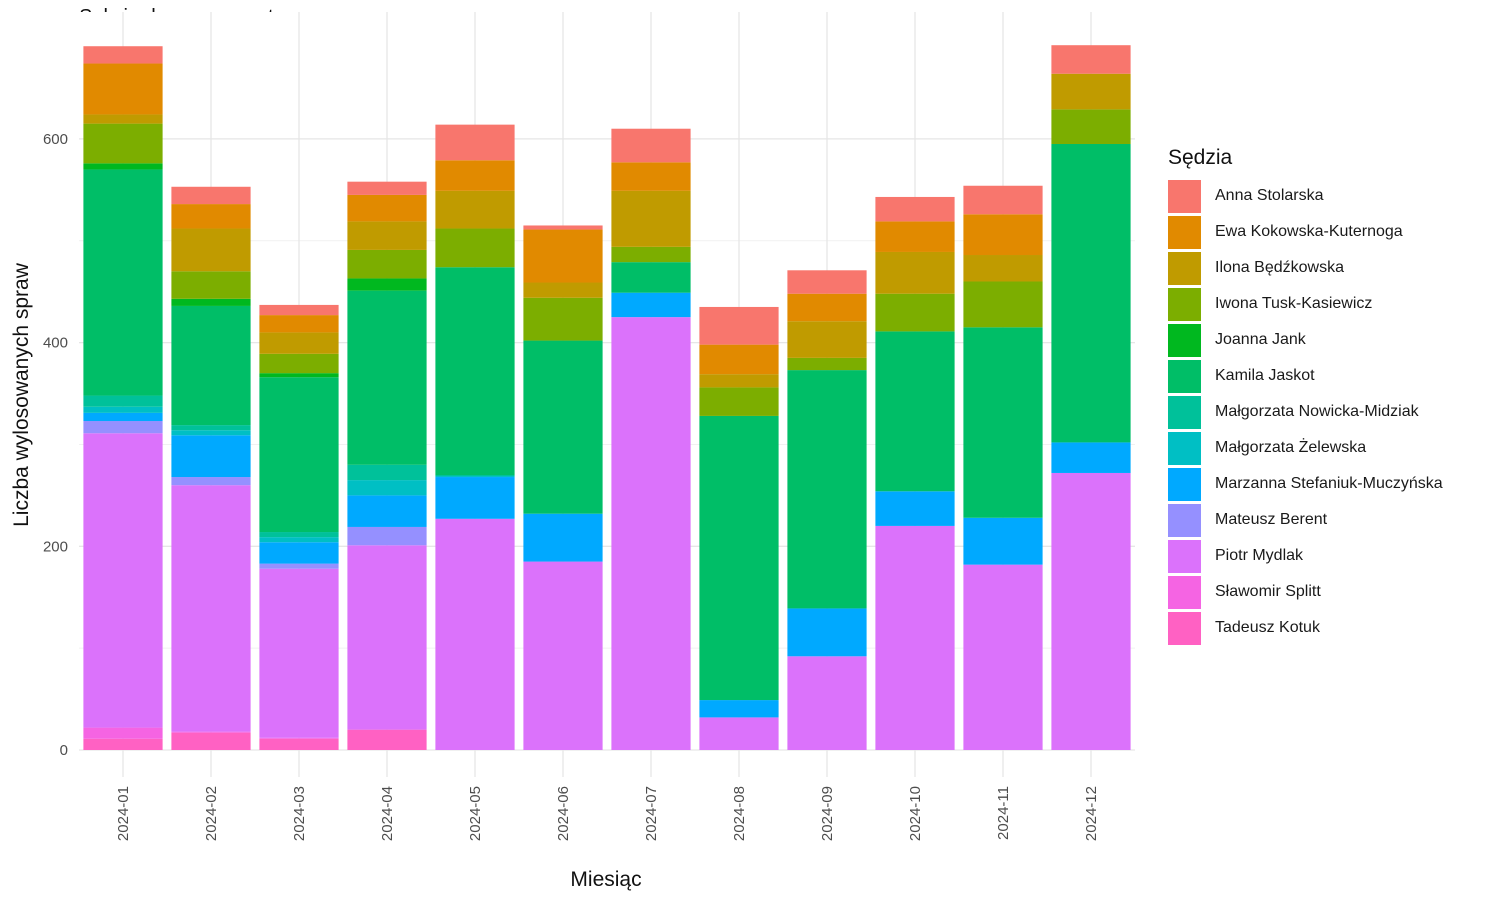  I want to click on y-tick-label: 200, so click(55, 546).